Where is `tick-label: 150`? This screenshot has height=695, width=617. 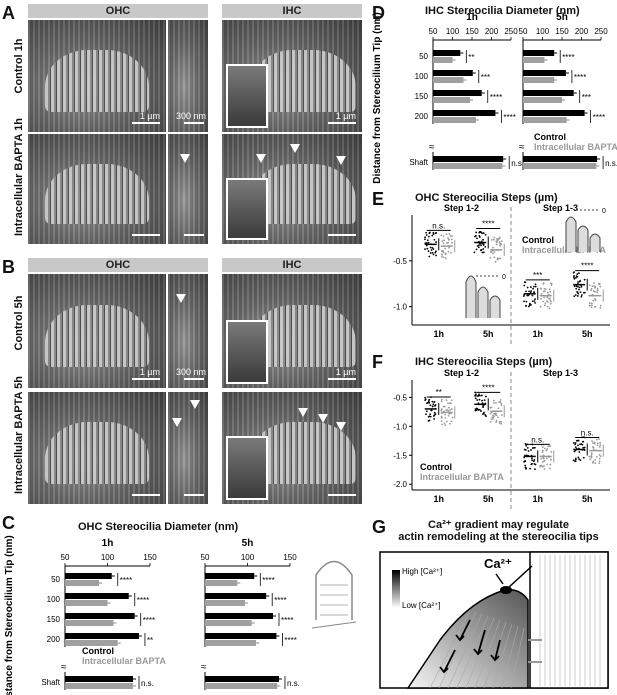 tick-label: 150 is located at coordinates (290, 557).